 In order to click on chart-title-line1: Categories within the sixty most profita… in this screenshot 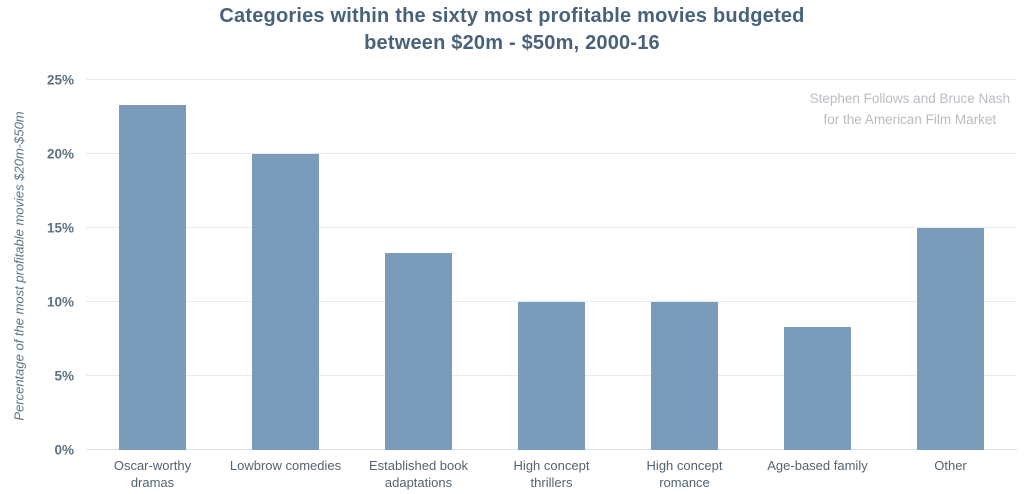, I will do `click(512, 16)`.